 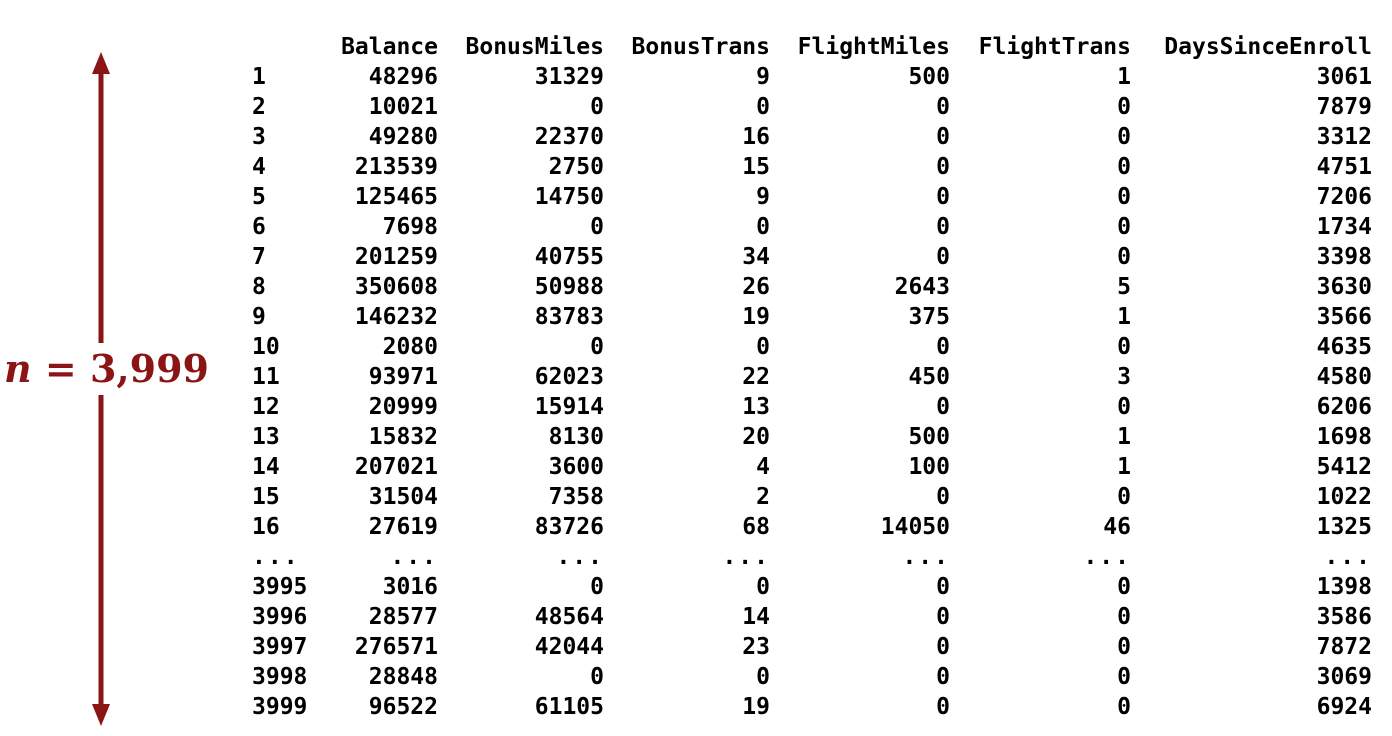 What do you see at coordinates (812, 407) in the screenshot?
I see `table-row: 12 20999 15914 13 0 0 6206` at bounding box center [812, 407].